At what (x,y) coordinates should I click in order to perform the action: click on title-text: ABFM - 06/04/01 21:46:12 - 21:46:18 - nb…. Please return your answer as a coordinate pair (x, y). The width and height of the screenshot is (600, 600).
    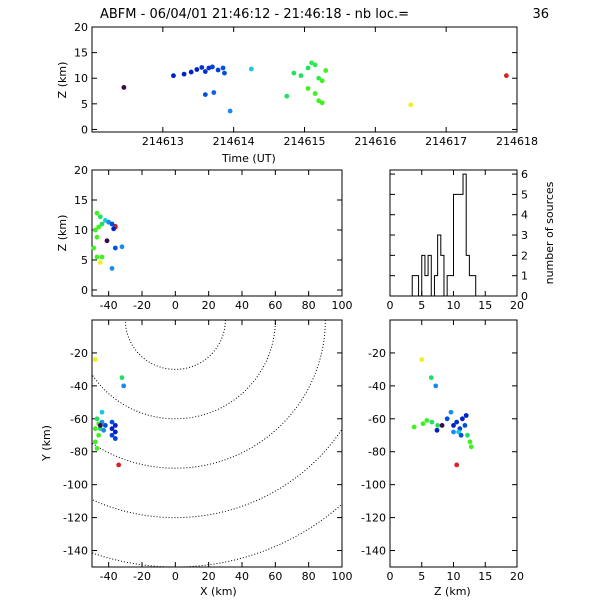
    Looking at the image, I should click on (254, 14).